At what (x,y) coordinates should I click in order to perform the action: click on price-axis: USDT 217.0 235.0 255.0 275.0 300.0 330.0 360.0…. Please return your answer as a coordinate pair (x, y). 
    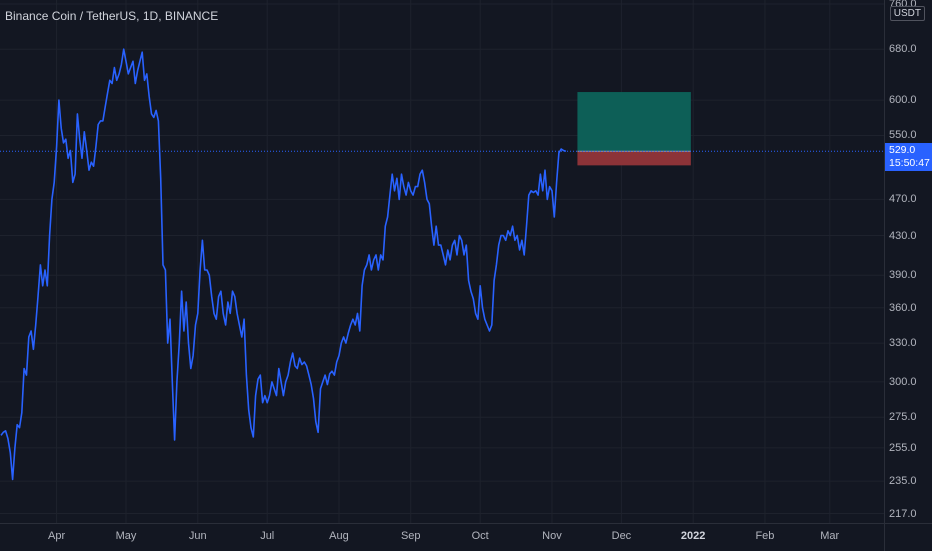
    Looking at the image, I should click on (908, 261).